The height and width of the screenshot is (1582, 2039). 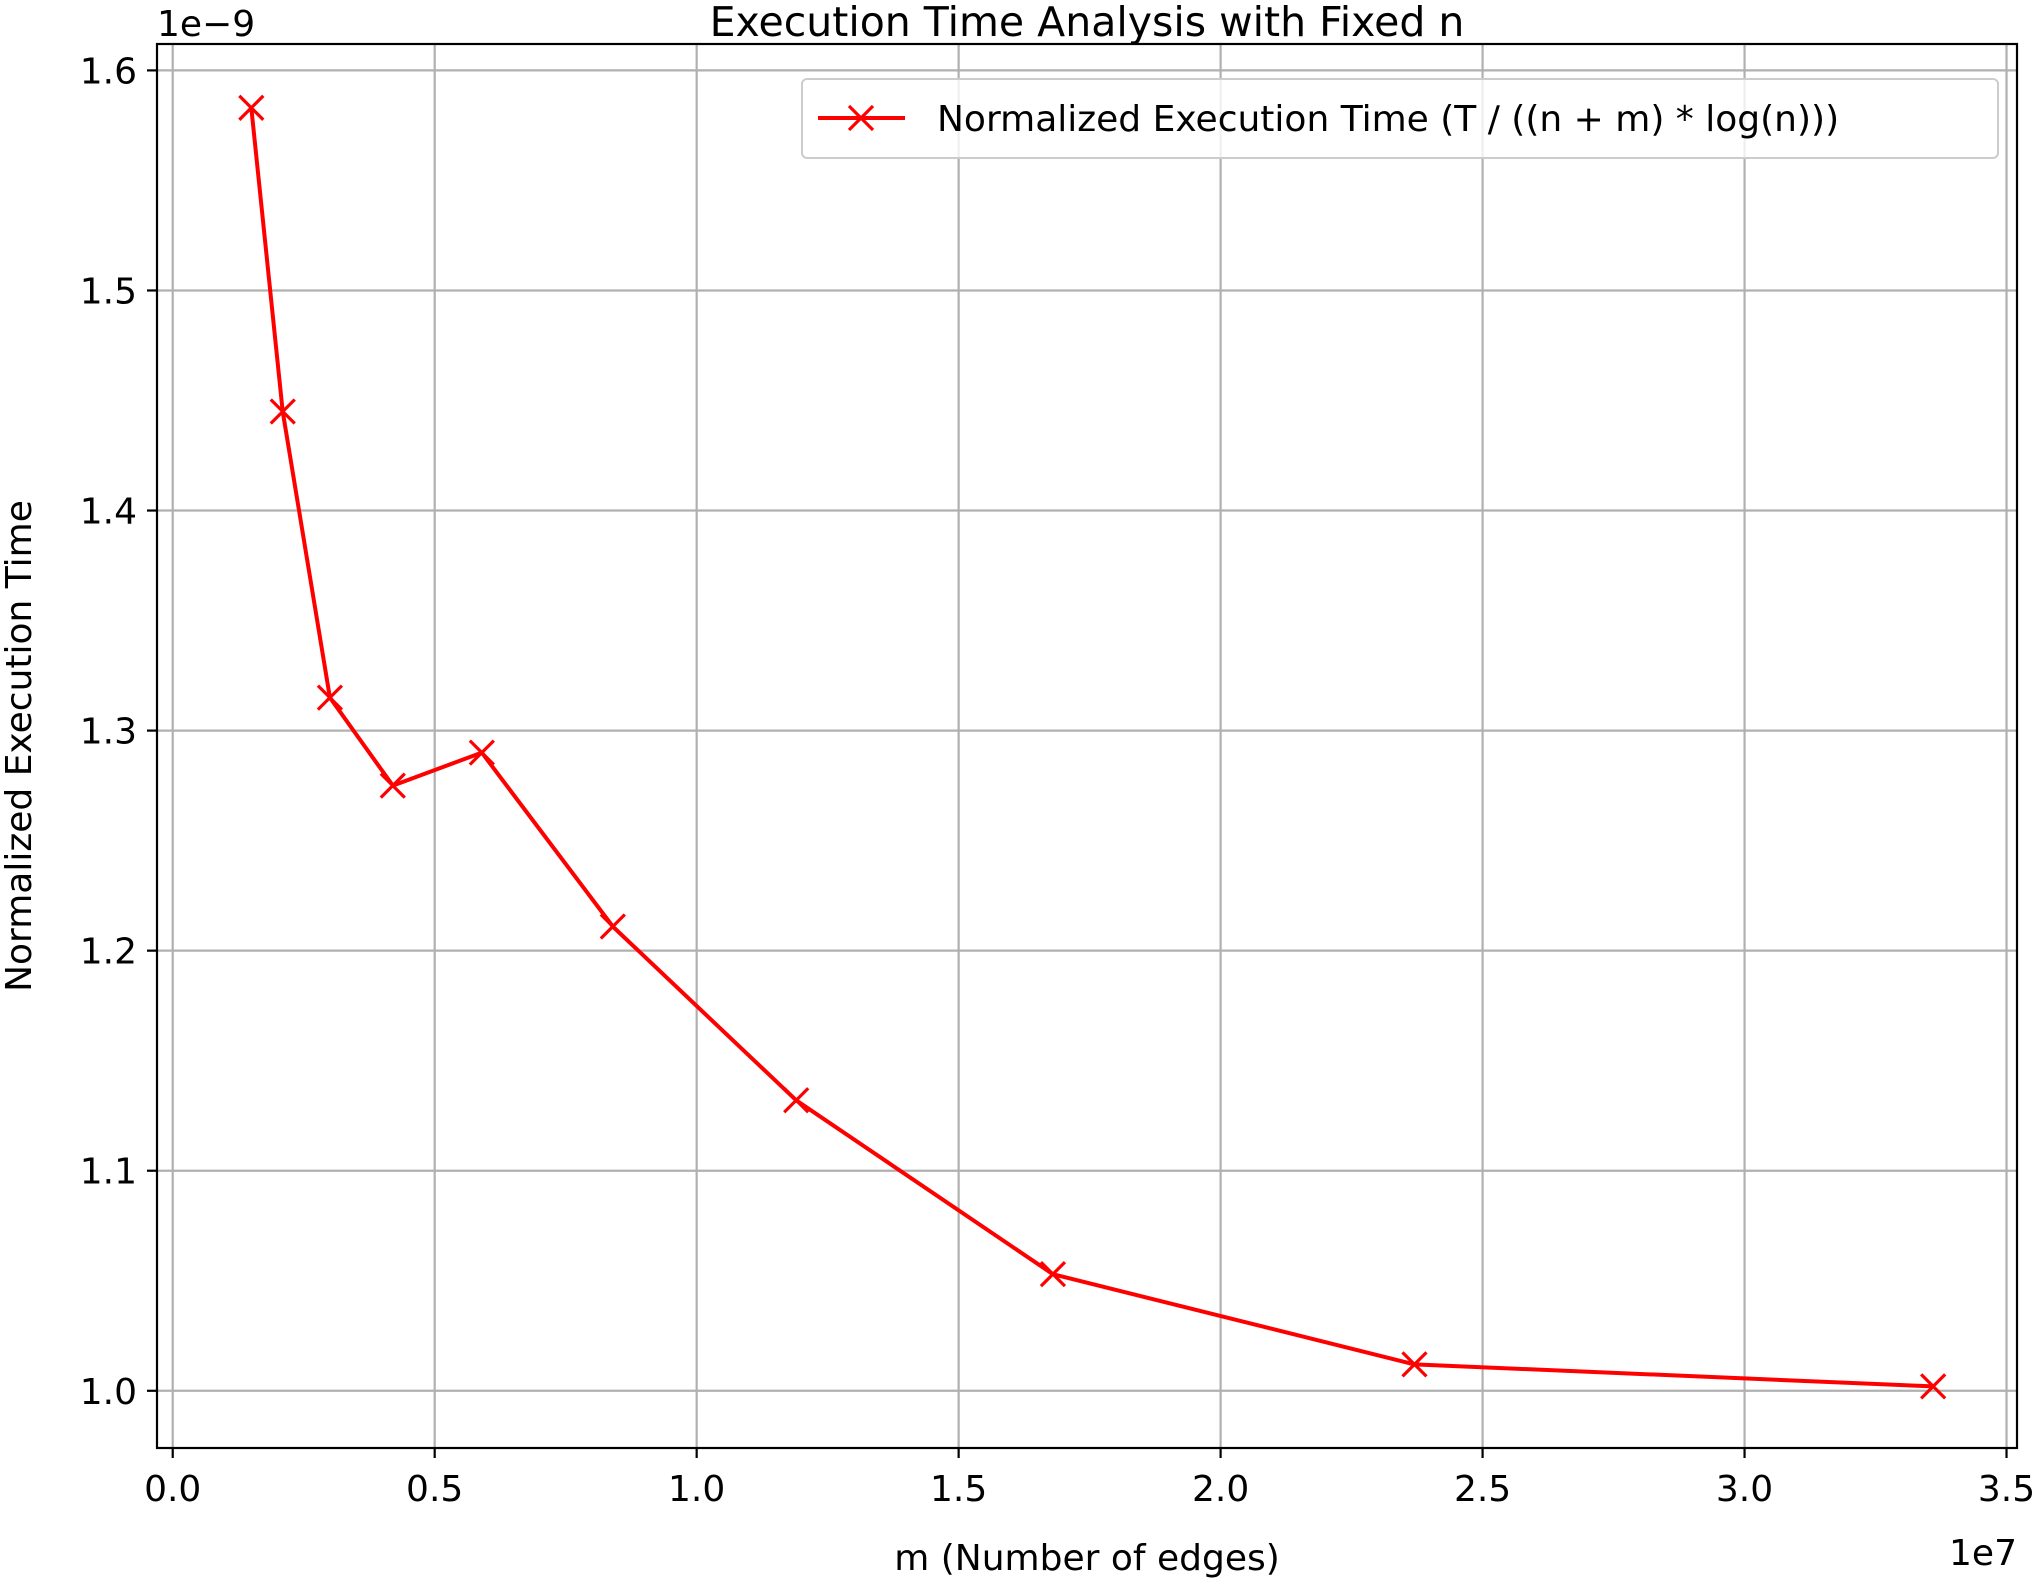 I want to click on y-tick-label: 1.6, so click(x=108, y=71).